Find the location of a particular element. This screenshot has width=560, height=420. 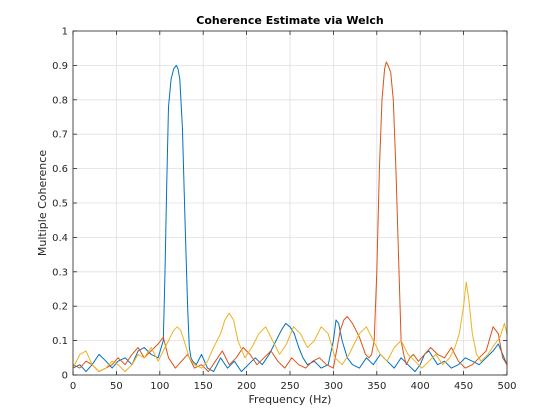

chart-title: Coherence Estimate via Welch is located at coordinates (290, 20).